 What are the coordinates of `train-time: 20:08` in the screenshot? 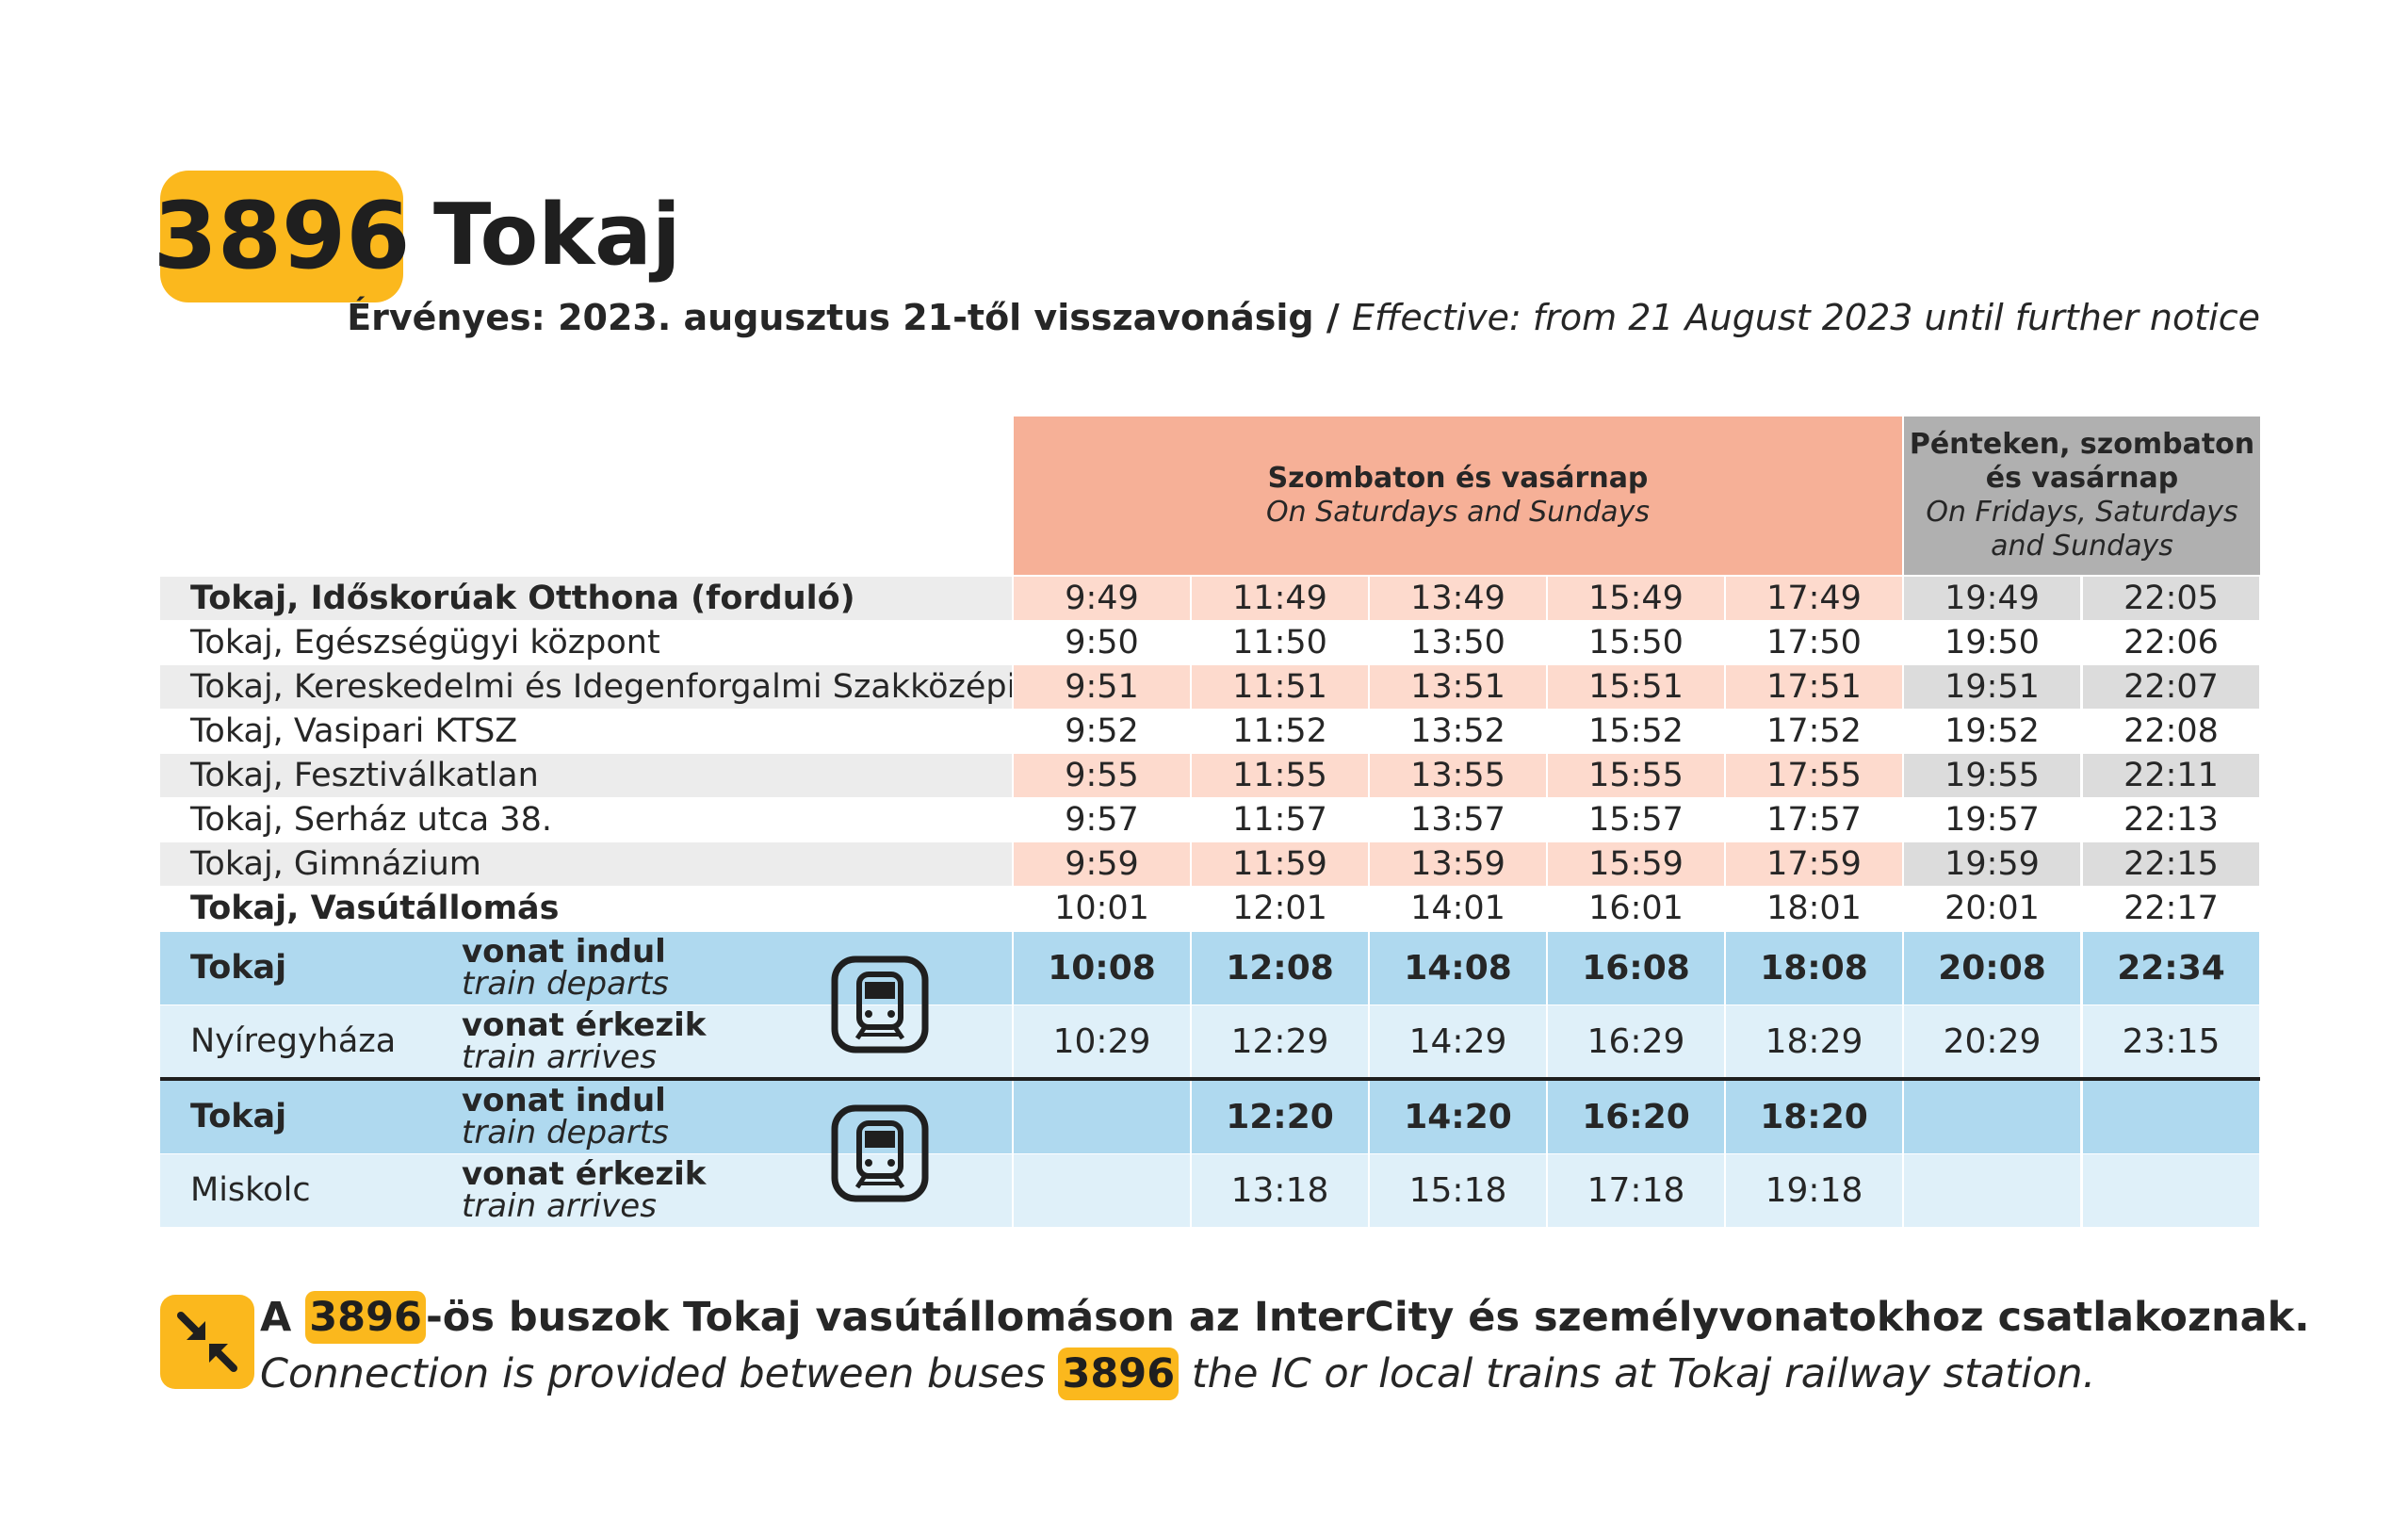 It's located at (1992, 968).